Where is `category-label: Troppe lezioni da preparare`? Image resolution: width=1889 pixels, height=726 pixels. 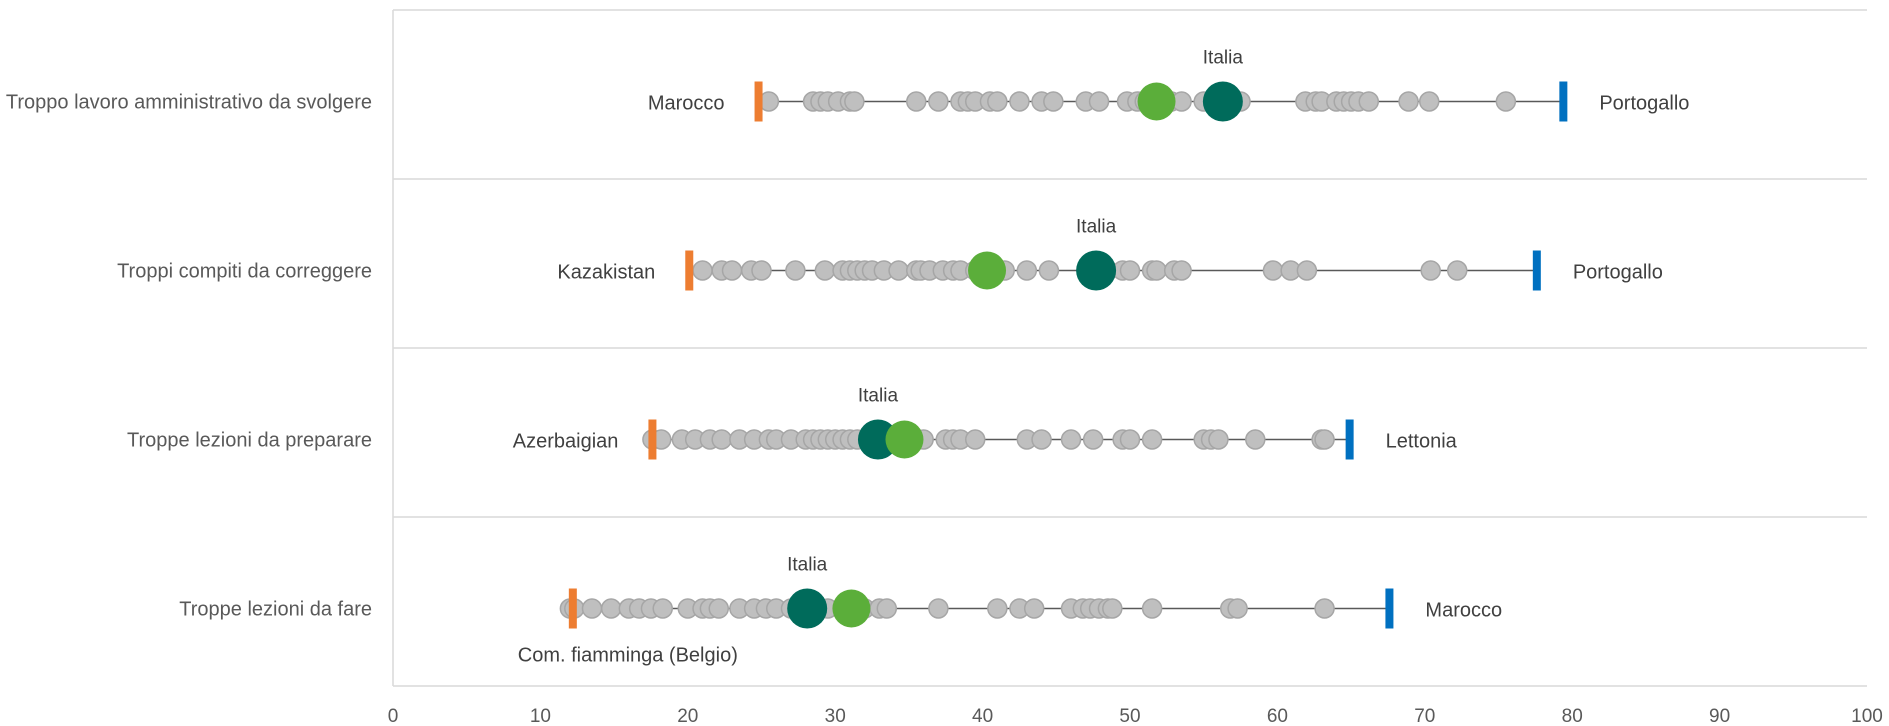
category-label: Troppe lezioni da preparare is located at coordinates (249, 441).